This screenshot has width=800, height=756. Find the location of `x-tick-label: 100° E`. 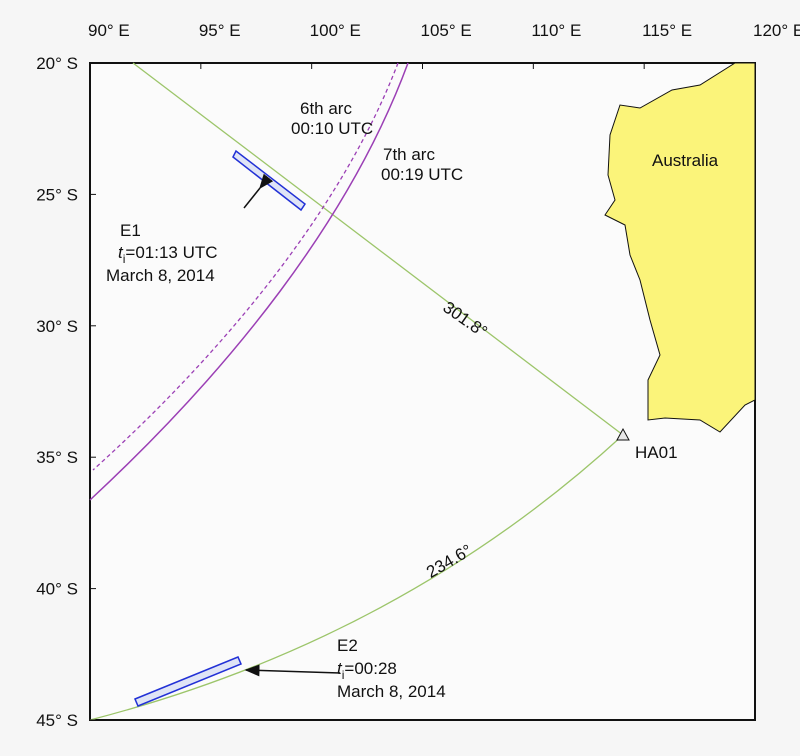

x-tick-label: 100° E is located at coordinates (335, 30).